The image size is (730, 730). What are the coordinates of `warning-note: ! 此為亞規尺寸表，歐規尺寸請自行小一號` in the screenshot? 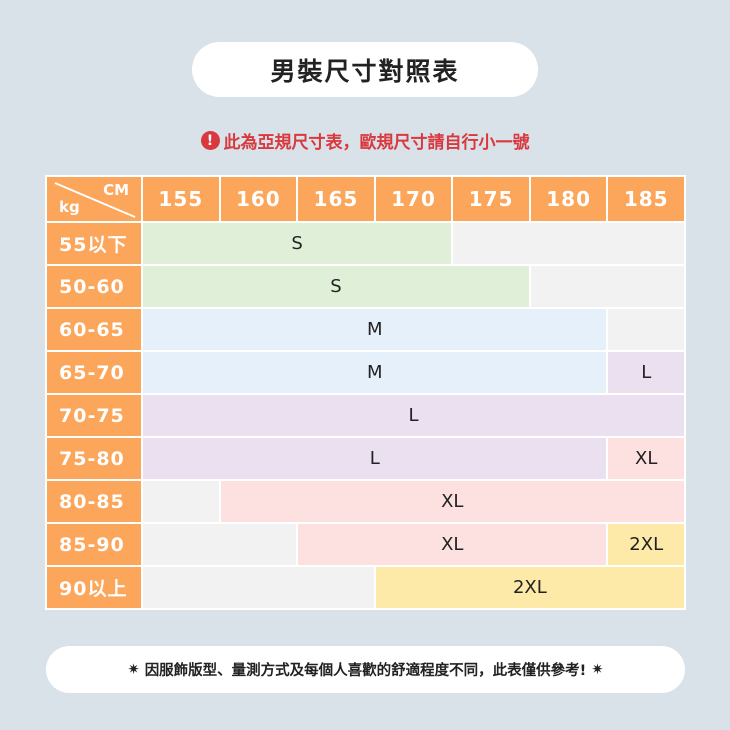 It's located at (365, 140).